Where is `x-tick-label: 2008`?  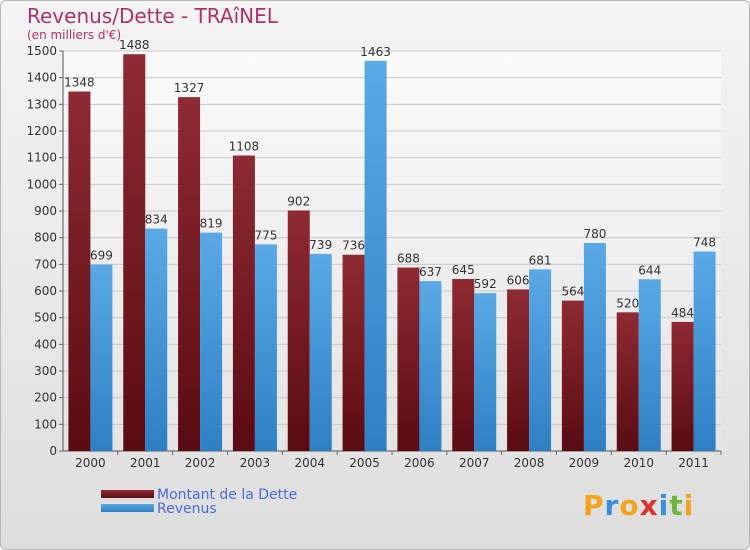 x-tick-label: 2008 is located at coordinates (529, 463).